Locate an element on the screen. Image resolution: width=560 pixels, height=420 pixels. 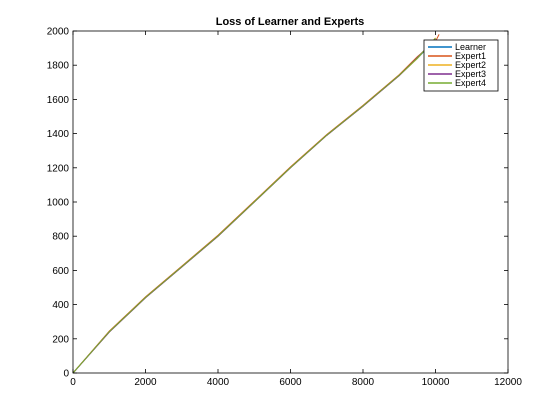
legend-label-learner: Learner is located at coordinates (470, 47).